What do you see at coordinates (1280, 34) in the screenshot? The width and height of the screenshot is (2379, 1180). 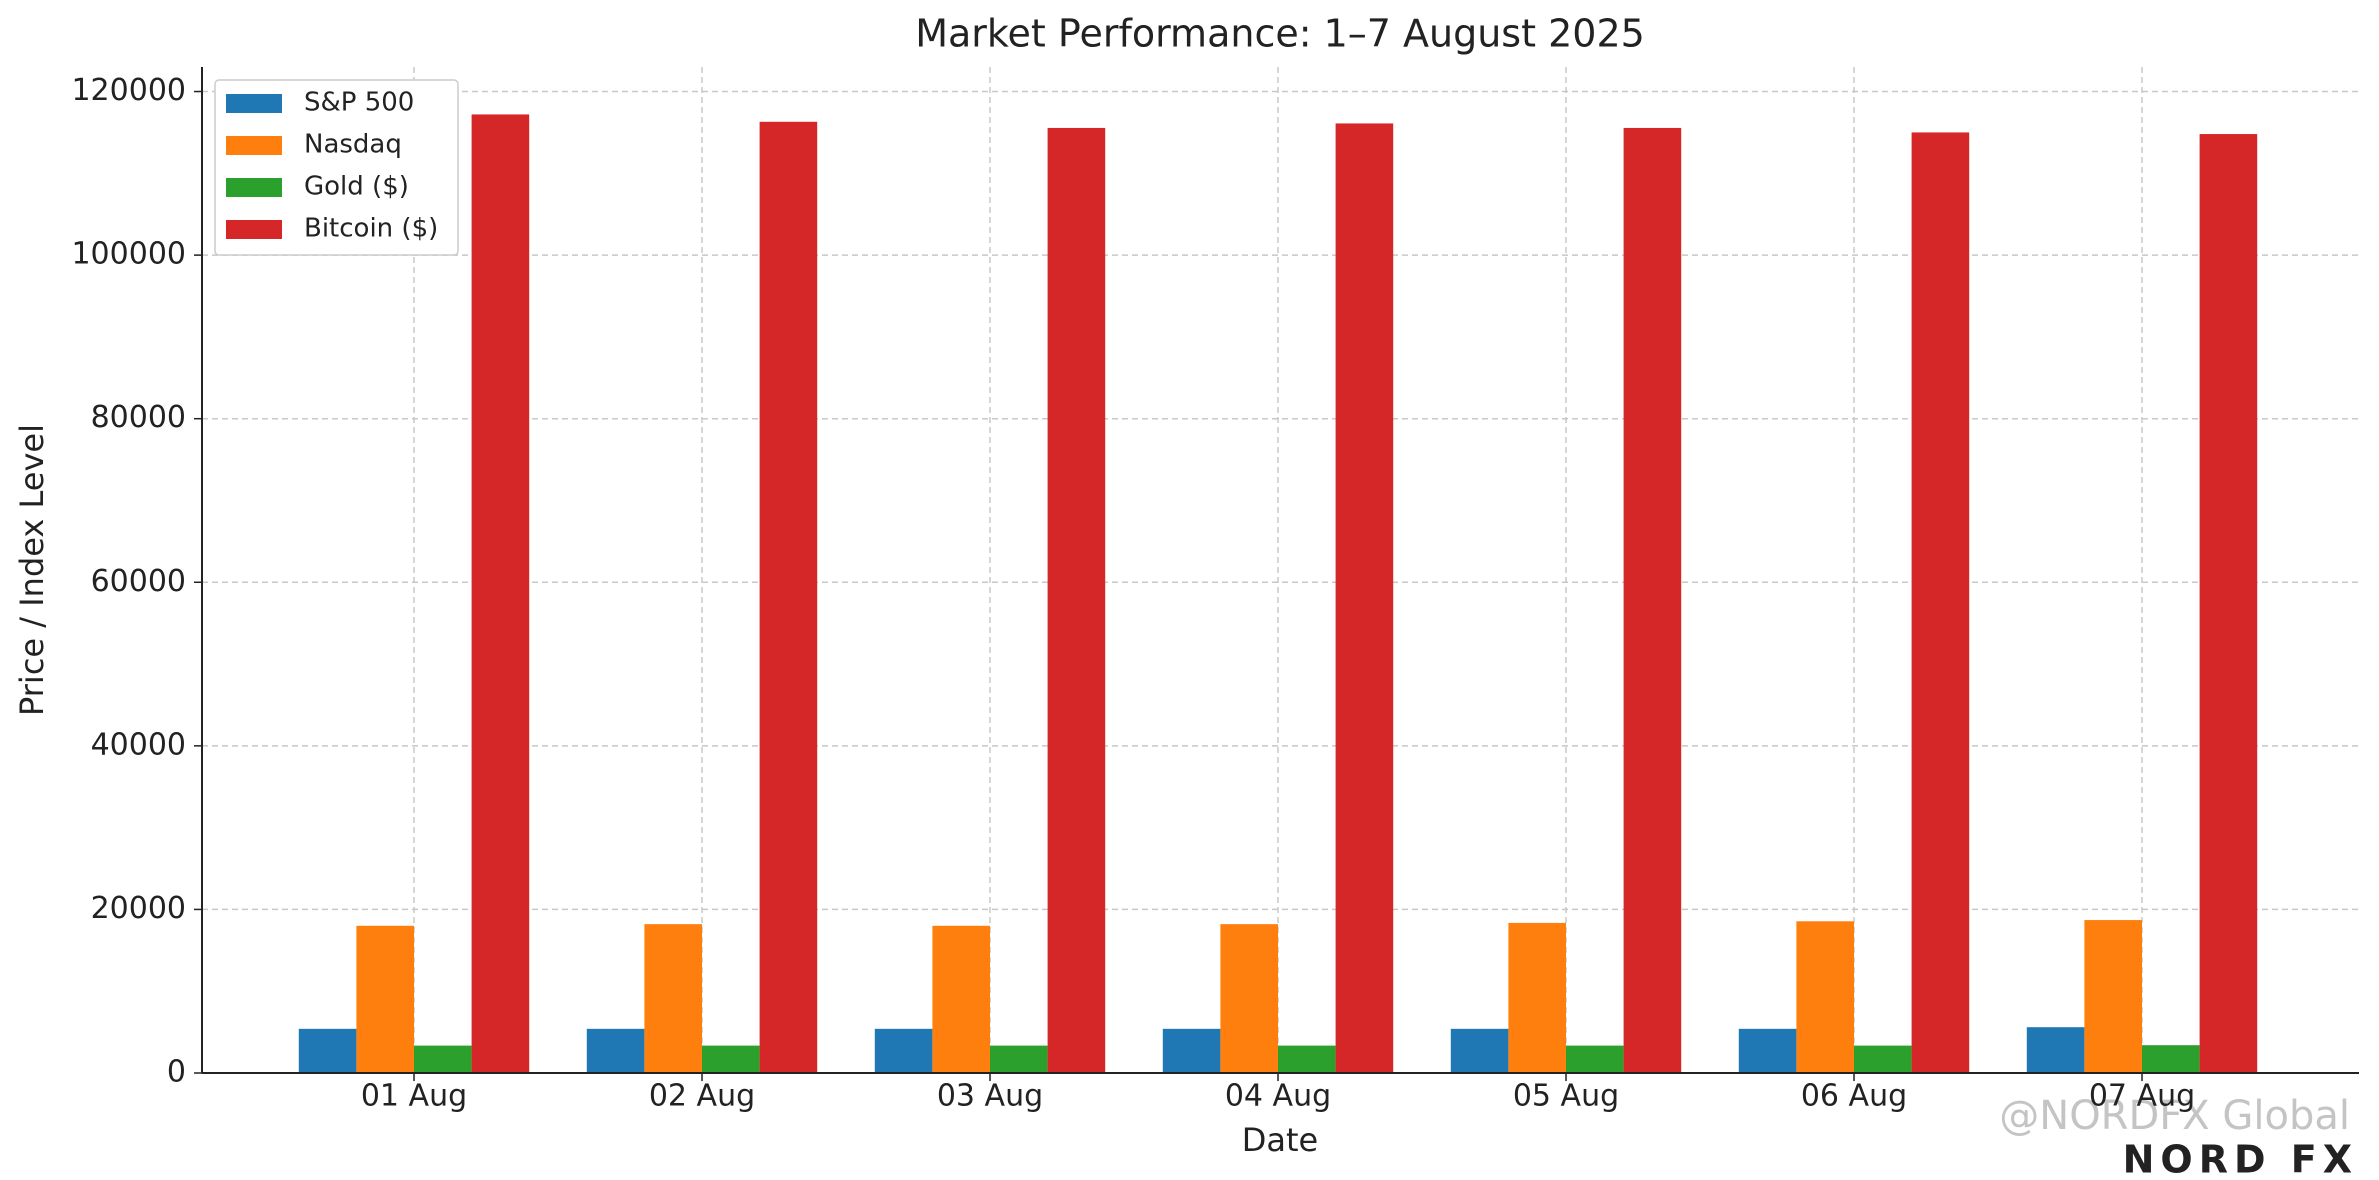 I see `chart-title: Market Performance: 1–7 August 2025` at bounding box center [1280, 34].